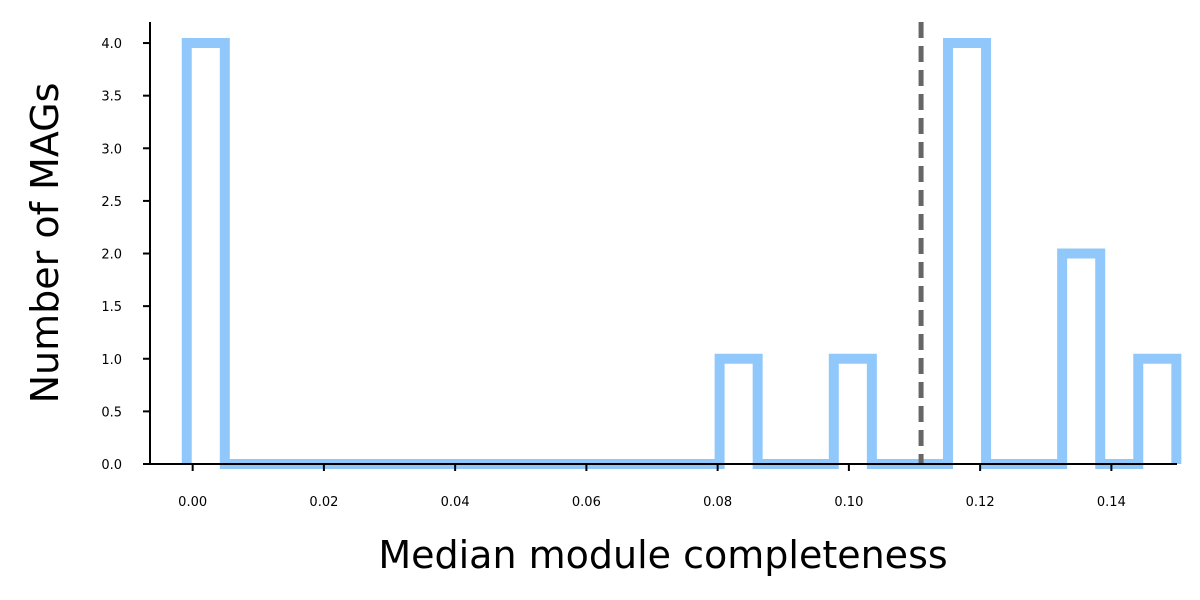 This screenshot has height=600, width=1200. I want to click on x-tick-label: 0.10, so click(848, 502).